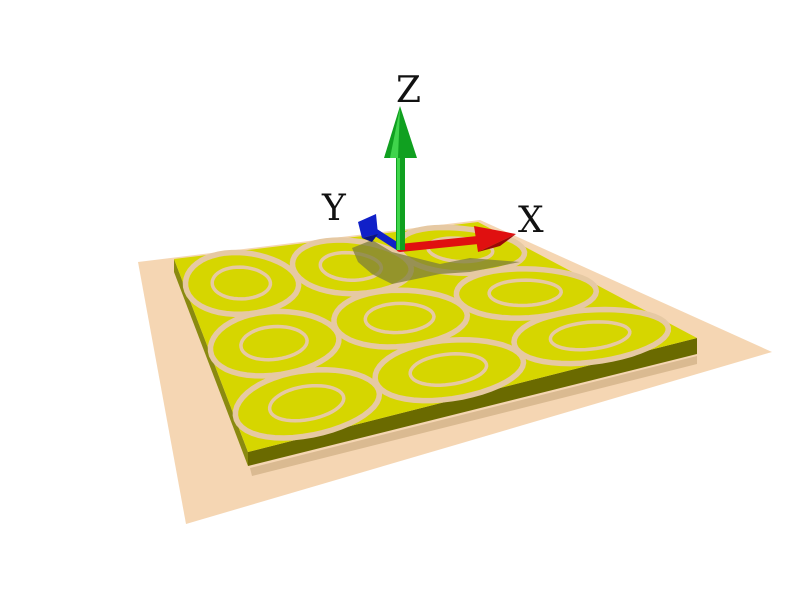 The width and height of the screenshot is (800, 600). I want to click on z-axis-shaft-highlight, so click(398, 203).